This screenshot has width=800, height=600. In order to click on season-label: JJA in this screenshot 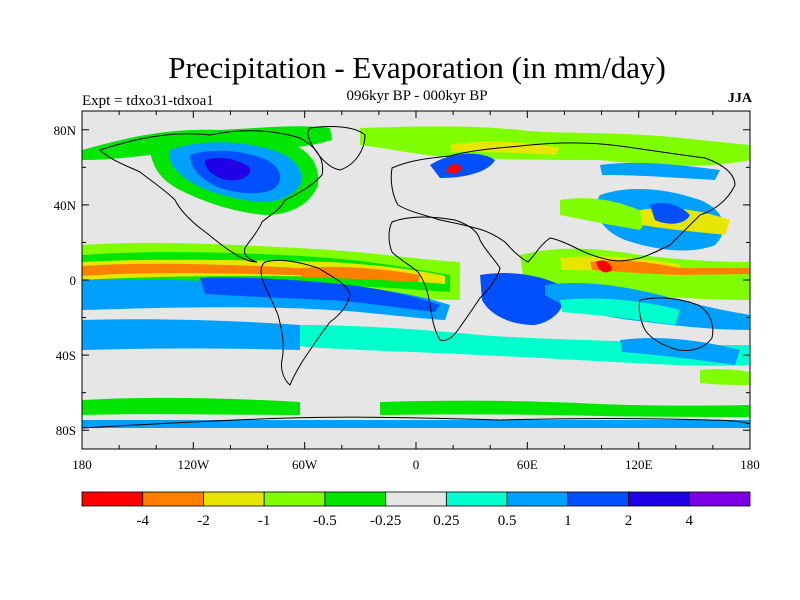, I will do `click(739, 98)`.